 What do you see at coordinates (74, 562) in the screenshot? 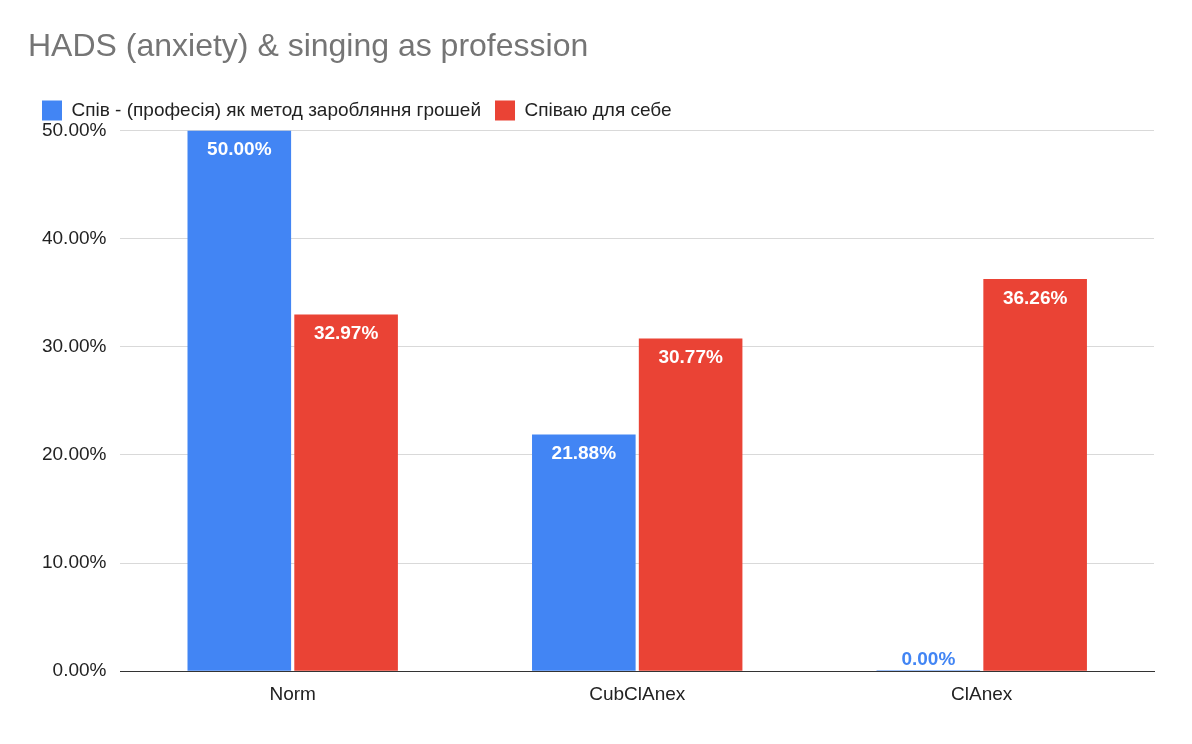
I see `y-tick-label: 10.00%` at bounding box center [74, 562].